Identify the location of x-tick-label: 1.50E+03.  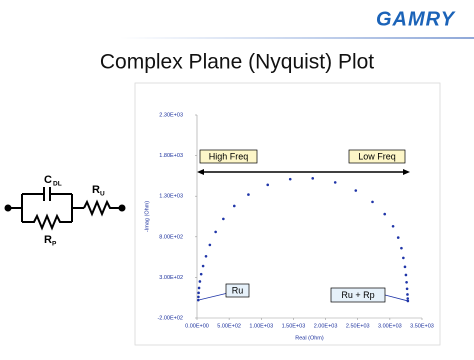
(294, 326).